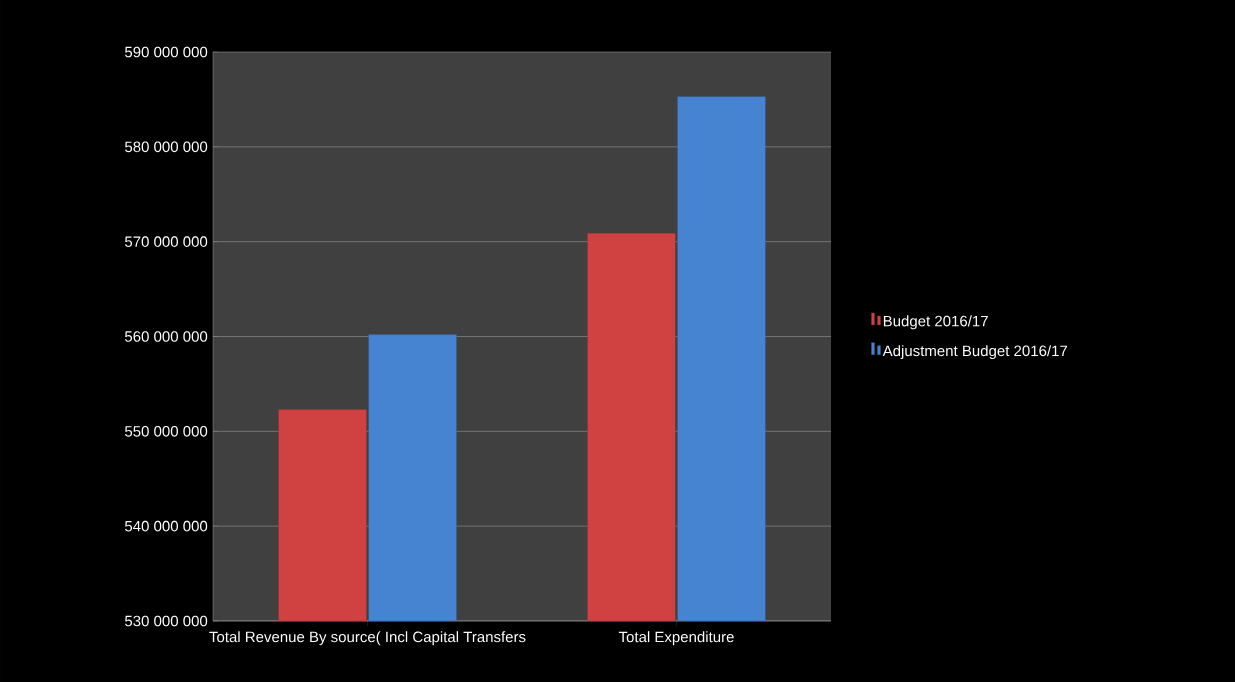 This screenshot has height=682, width=1235. I want to click on y-tick-label: 530 000 000, so click(166, 621).